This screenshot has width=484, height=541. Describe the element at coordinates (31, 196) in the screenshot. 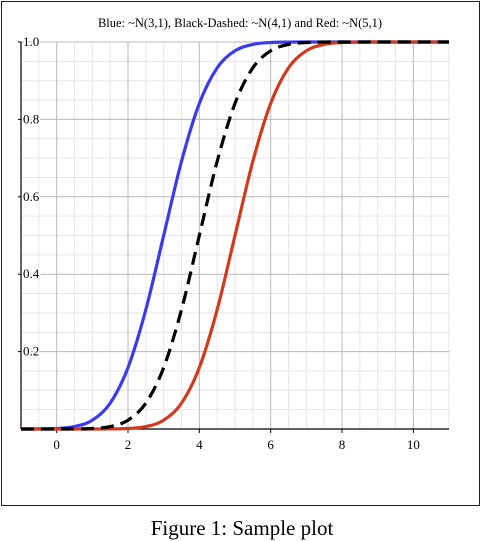

I see `y-tick-label: 0.6` at that location.